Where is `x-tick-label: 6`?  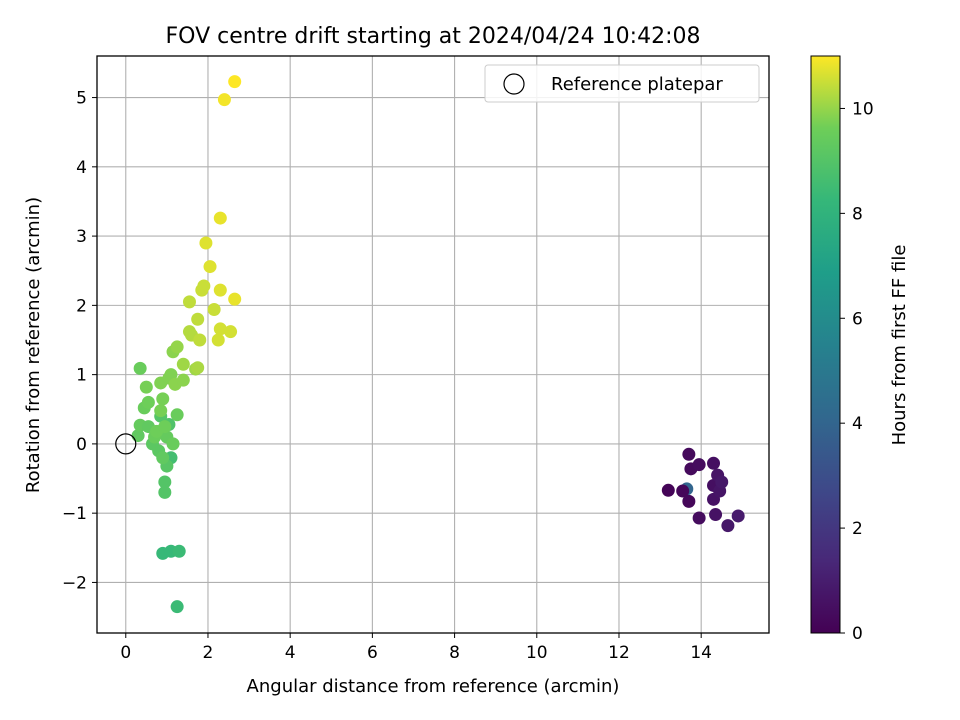
x-tick-label: 6 is located at coordinates (372, 653).